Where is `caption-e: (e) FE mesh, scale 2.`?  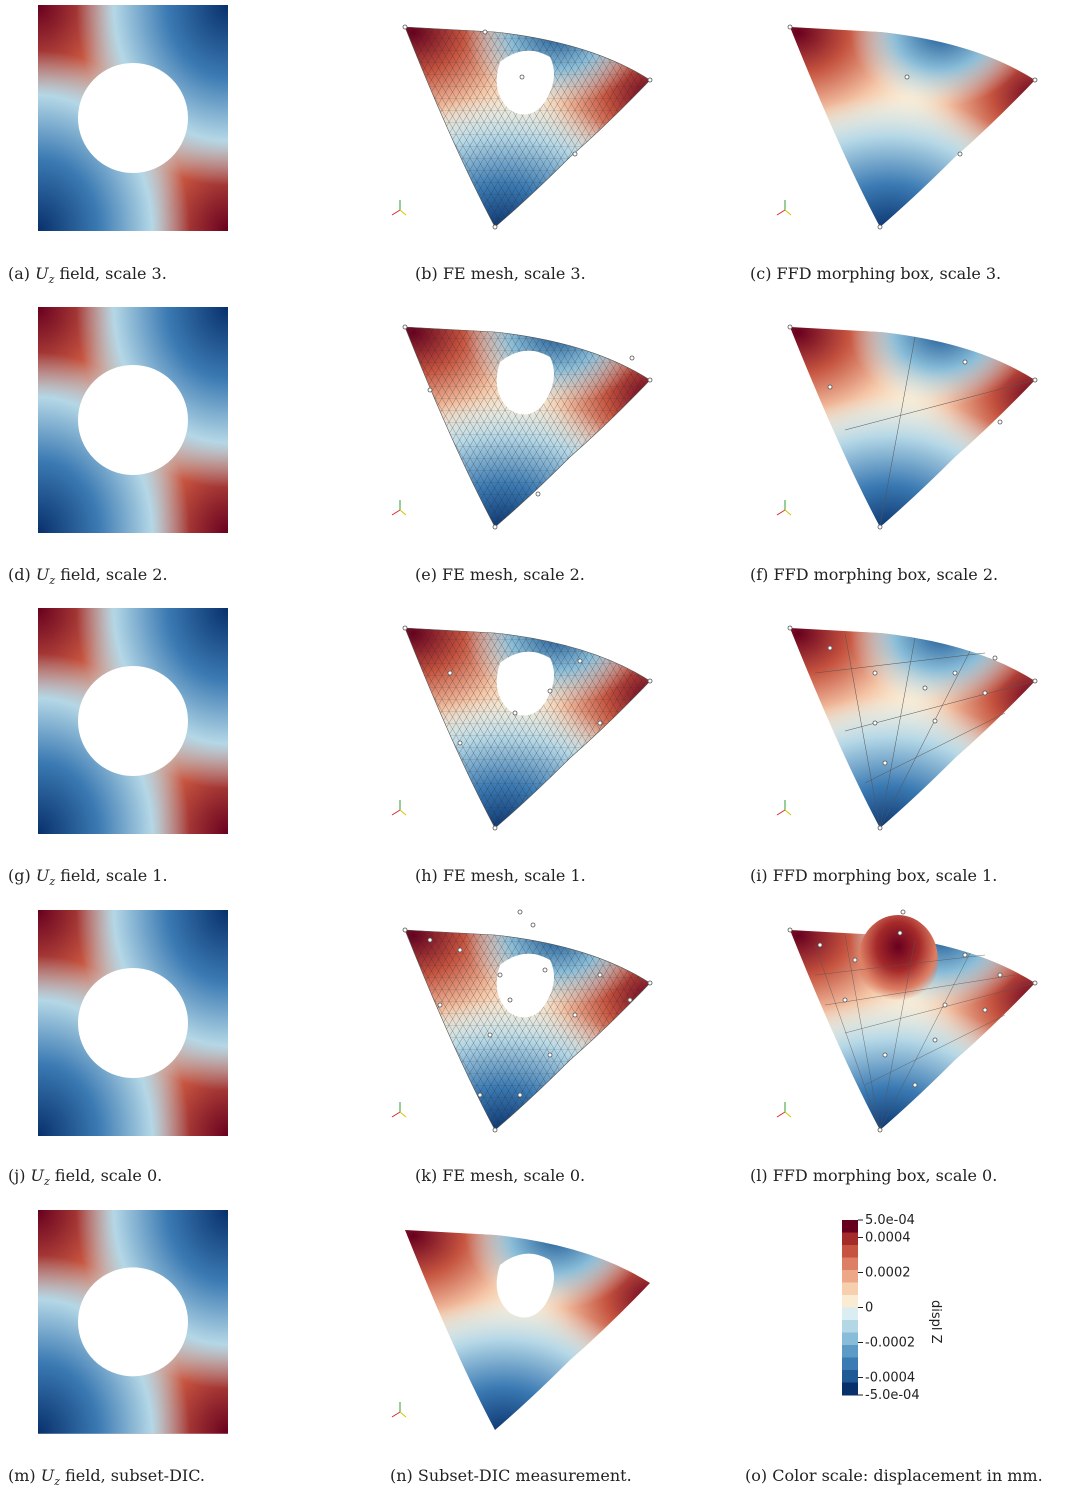
caption-e: (e) FE mesh, scale 2. is located at coordinates (500, 574).